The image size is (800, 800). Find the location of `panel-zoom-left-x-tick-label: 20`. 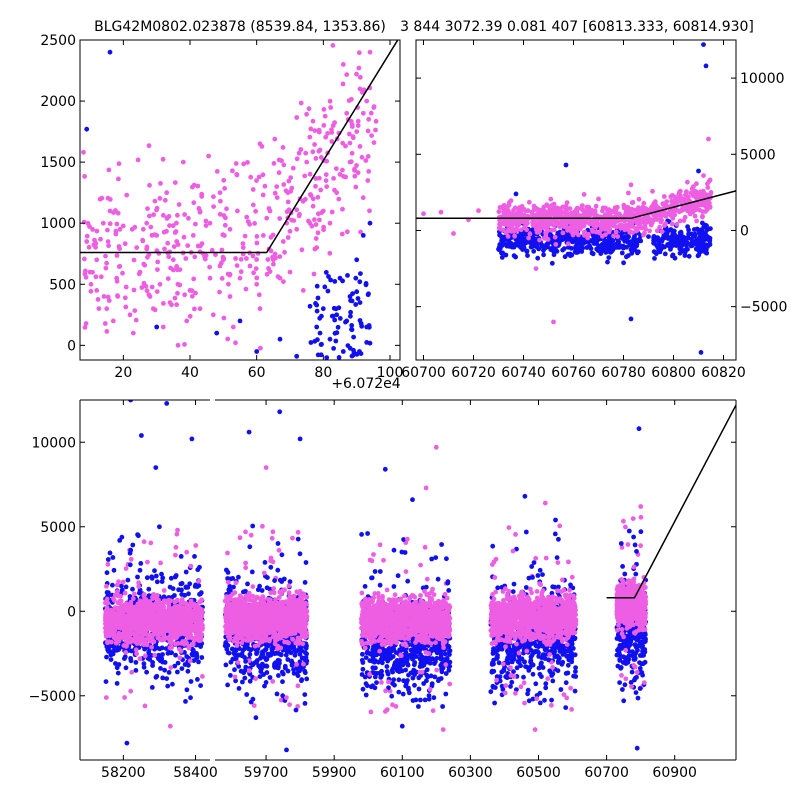

panel-zoom-left-x-tick-label: 20 is located at coordinates (123, 373).